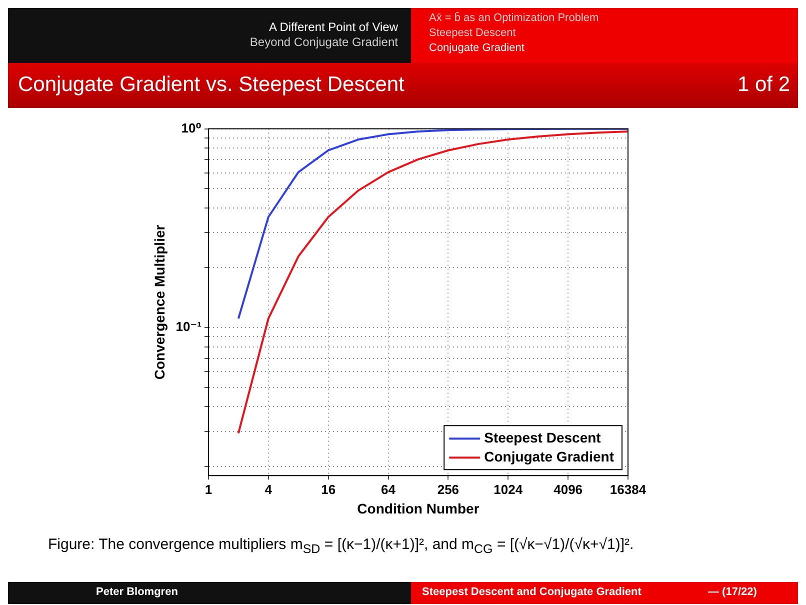 This screenshot has width=806, height=605. What do you see at coordinates (514, 18) in the screenshot?
I see `text: Ax̄ = b̄ as an Optimization Problem` at bounding box center [514, 18].